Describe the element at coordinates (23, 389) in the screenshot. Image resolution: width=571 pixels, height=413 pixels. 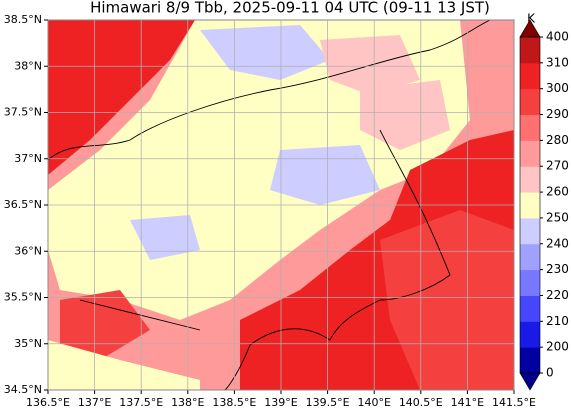
I see `y-tick-label: 34.5°N` at that location.